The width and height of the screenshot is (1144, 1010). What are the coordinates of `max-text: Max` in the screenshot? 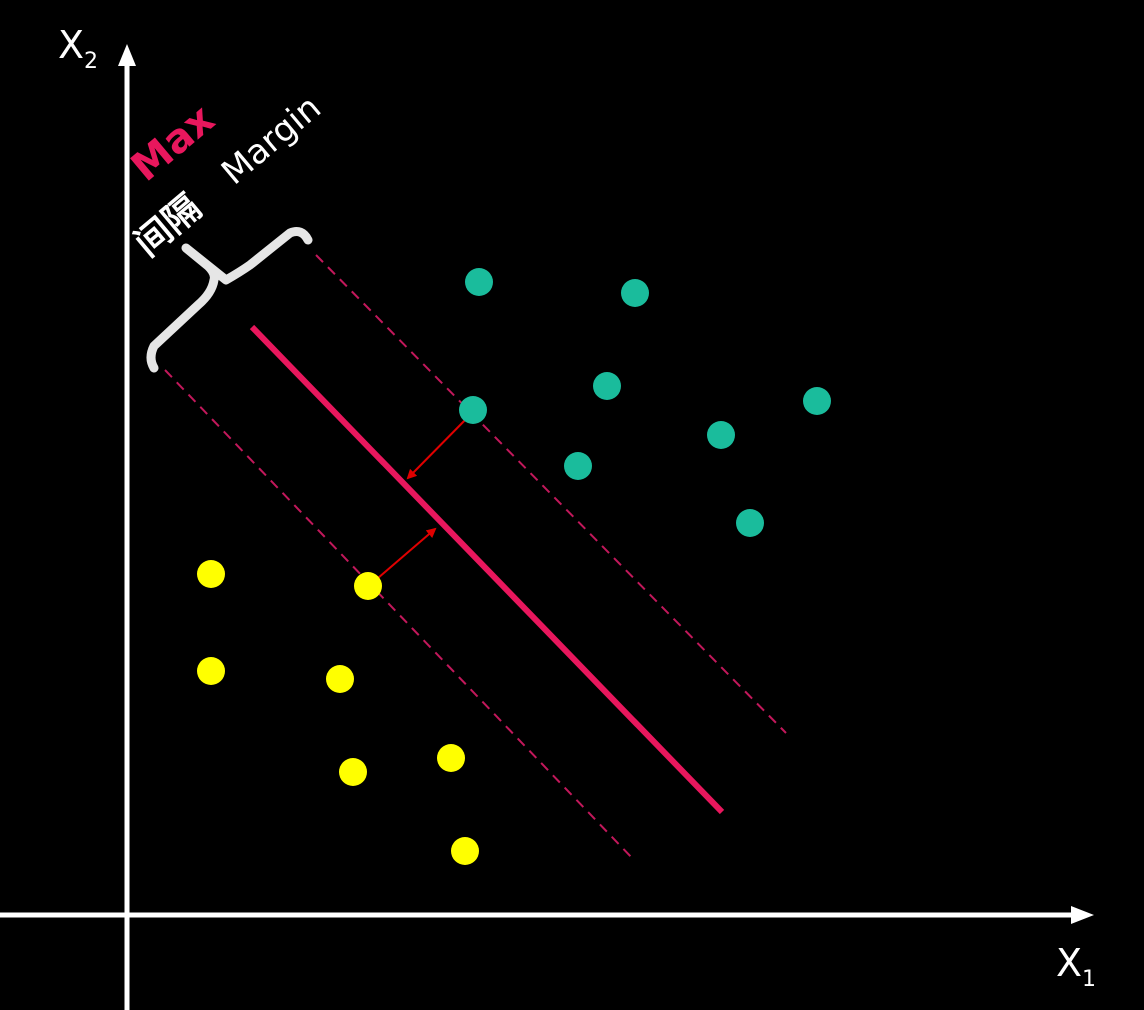 It's located at (173, 143).